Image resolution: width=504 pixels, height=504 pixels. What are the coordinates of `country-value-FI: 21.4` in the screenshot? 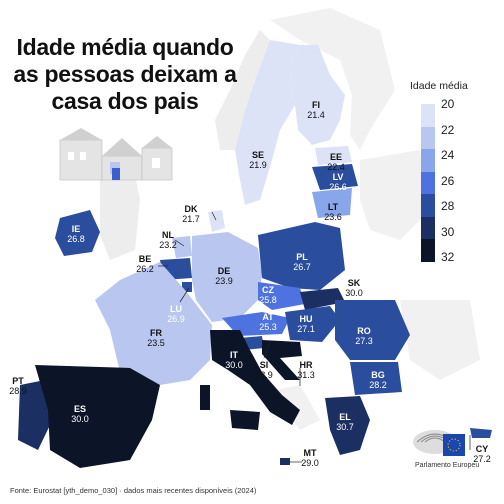 It's located at (316, 115).